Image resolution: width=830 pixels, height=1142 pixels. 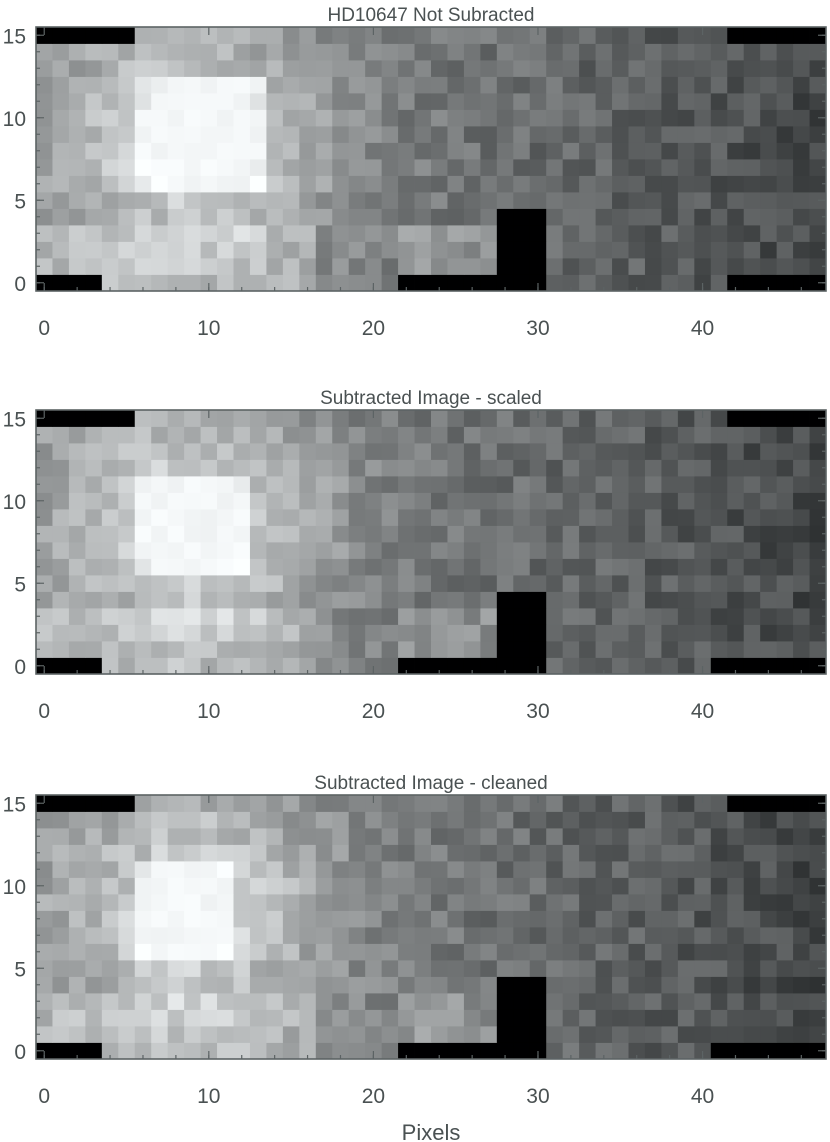 What do you see at coordinates (431, 398) in the screenshot?
I see `panel-title: Subtracted Image - scaled` at bounding box center [431, 398].